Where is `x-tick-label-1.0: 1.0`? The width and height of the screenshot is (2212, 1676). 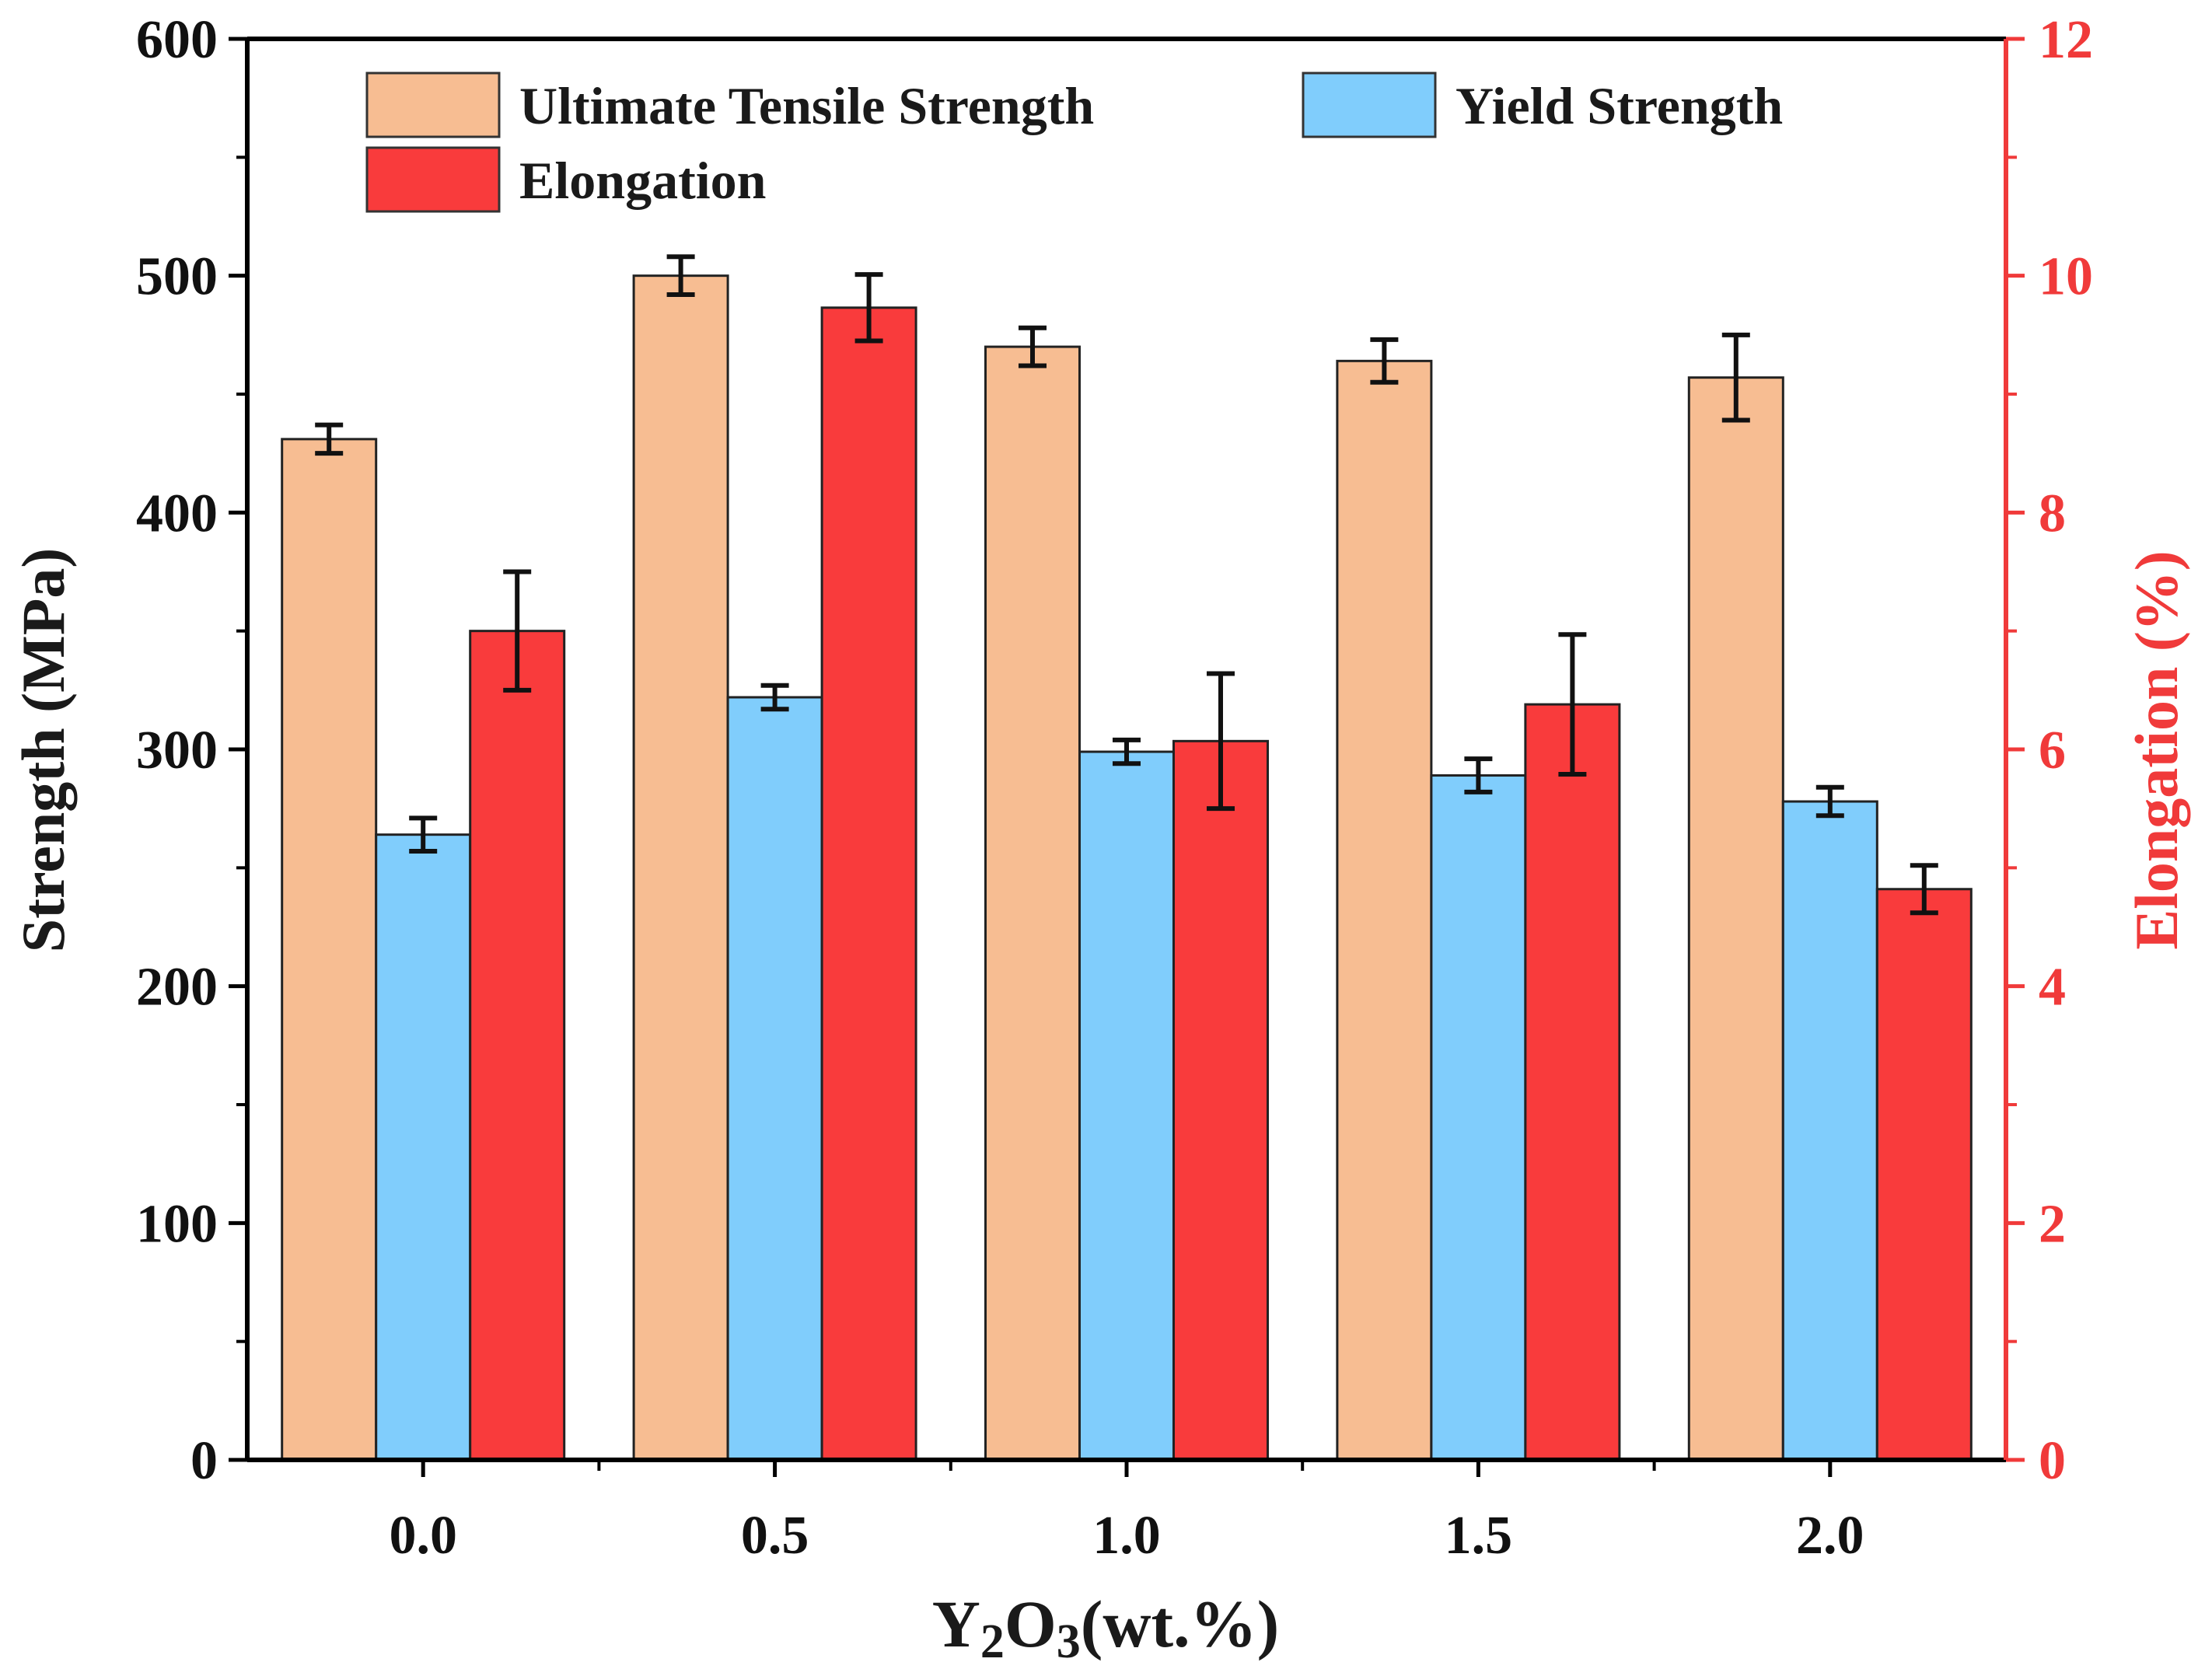 x-tick-label-1.0: 1.0 is located at coordinates (1126, 1536).